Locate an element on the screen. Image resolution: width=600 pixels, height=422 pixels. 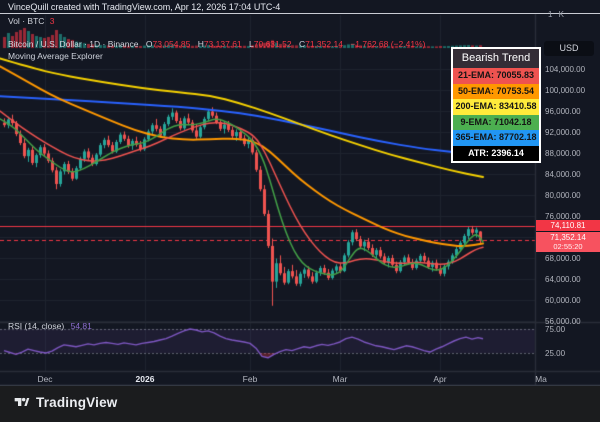
rsi-indicator-label: RSI (14, close) 54.81 is located at coordinates (50, 326).